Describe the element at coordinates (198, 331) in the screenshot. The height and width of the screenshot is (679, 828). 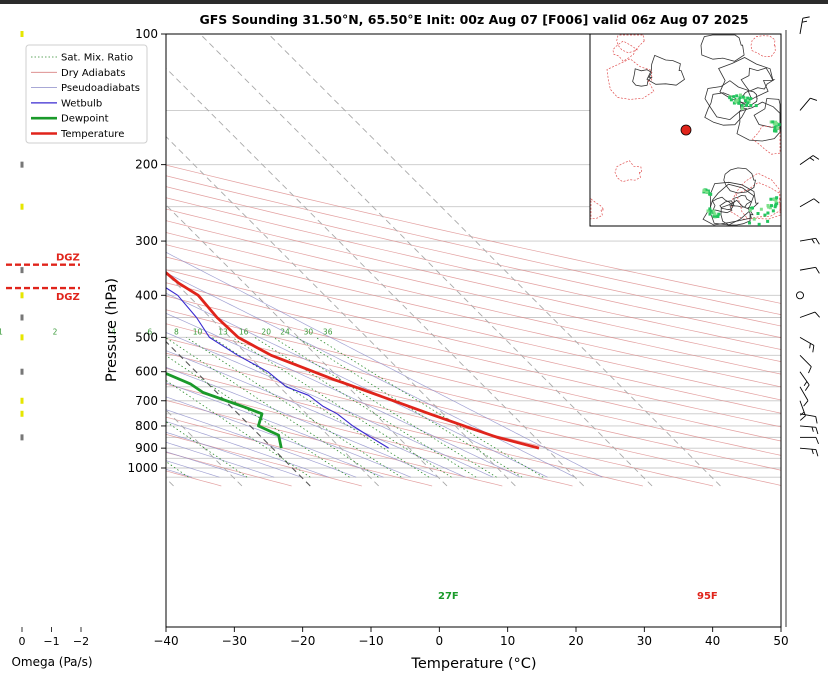
I see `mixing-ratio-label: 10` at that location.